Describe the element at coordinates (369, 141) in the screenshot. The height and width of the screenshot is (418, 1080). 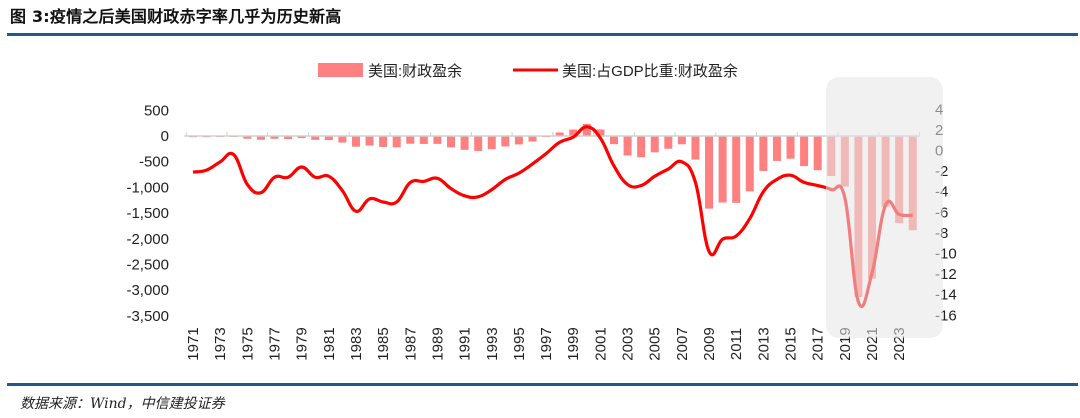
I see `bar-1984` at that location.